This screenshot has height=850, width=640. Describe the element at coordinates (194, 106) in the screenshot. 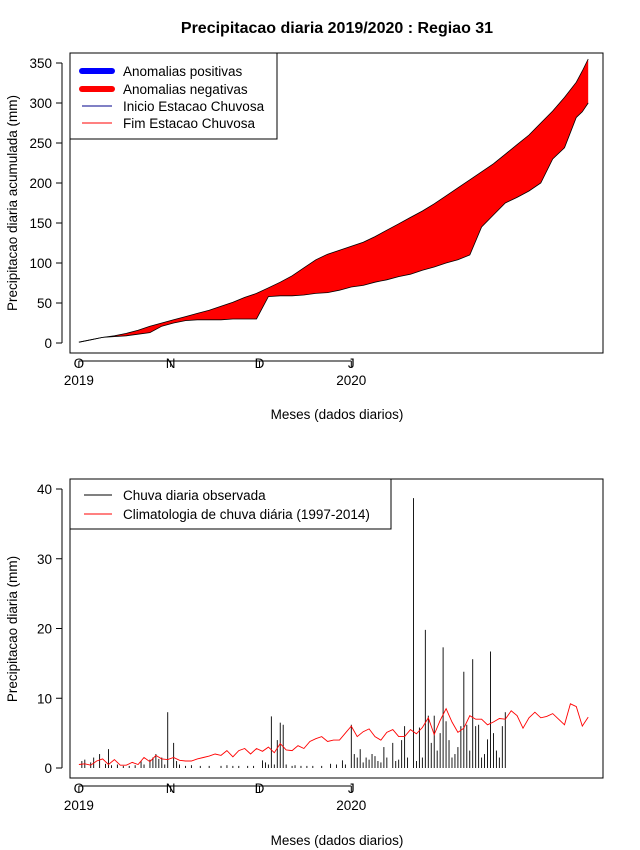

I see `legend-label-start: Inicio Estacao Chuvosa` at that location.